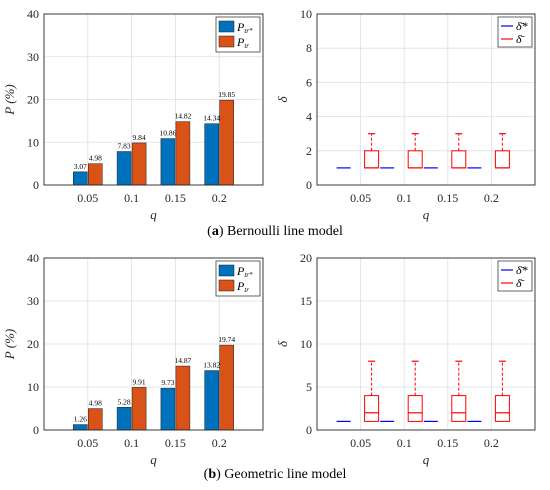 The height and width of the screenshot is (490, 550). I want to click on legend-label: Ptr*, so click(244, 271).